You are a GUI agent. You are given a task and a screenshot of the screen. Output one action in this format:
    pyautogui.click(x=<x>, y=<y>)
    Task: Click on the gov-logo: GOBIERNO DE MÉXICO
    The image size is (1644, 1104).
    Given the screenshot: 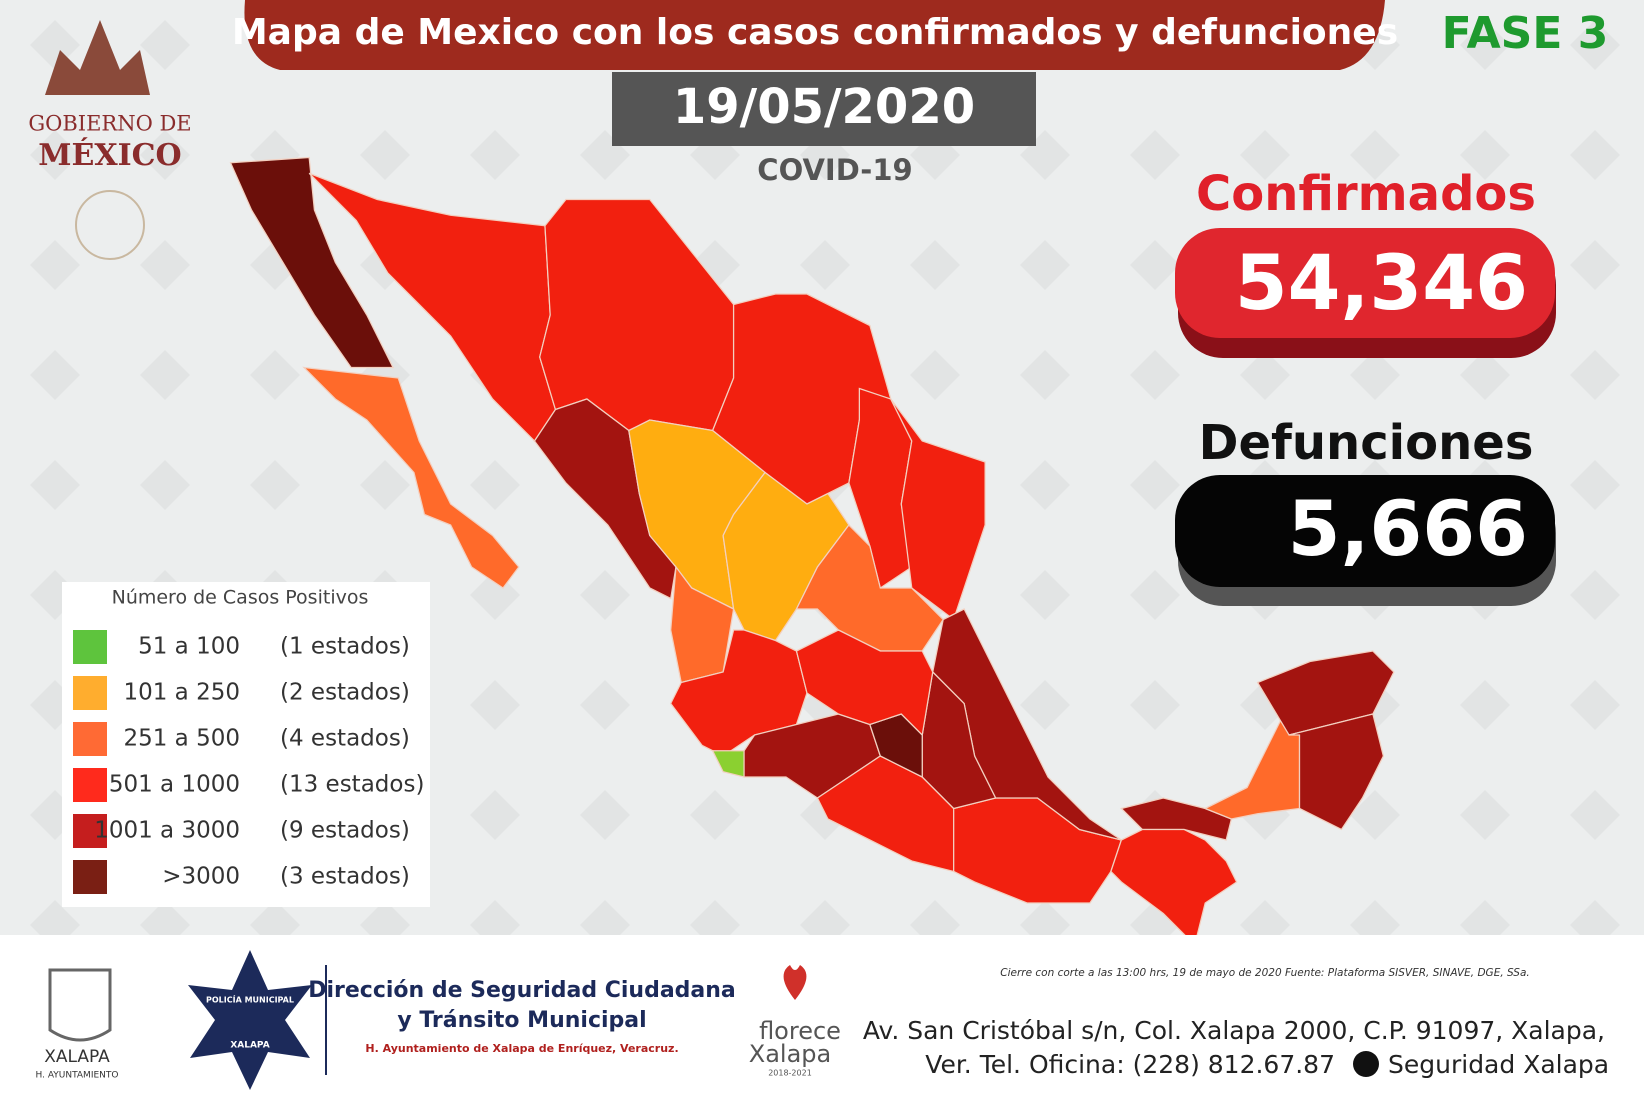 What is the action you would take?
    pyautogui.click(x=110, y=140)
    